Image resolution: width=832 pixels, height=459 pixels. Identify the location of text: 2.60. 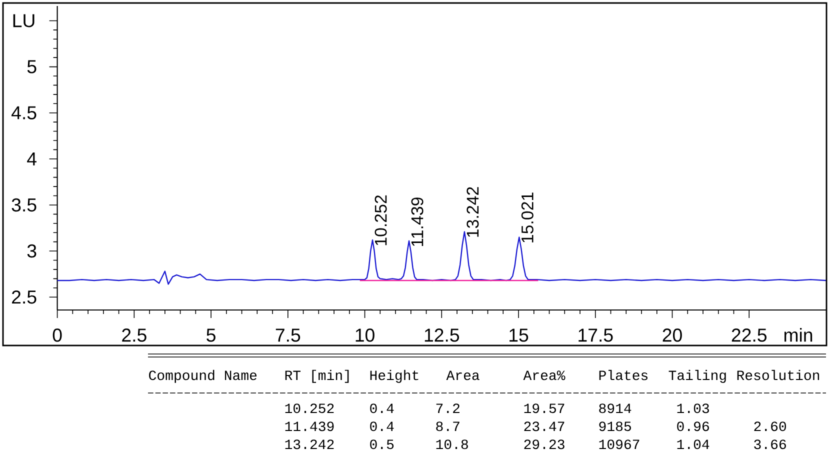
(770, 427).